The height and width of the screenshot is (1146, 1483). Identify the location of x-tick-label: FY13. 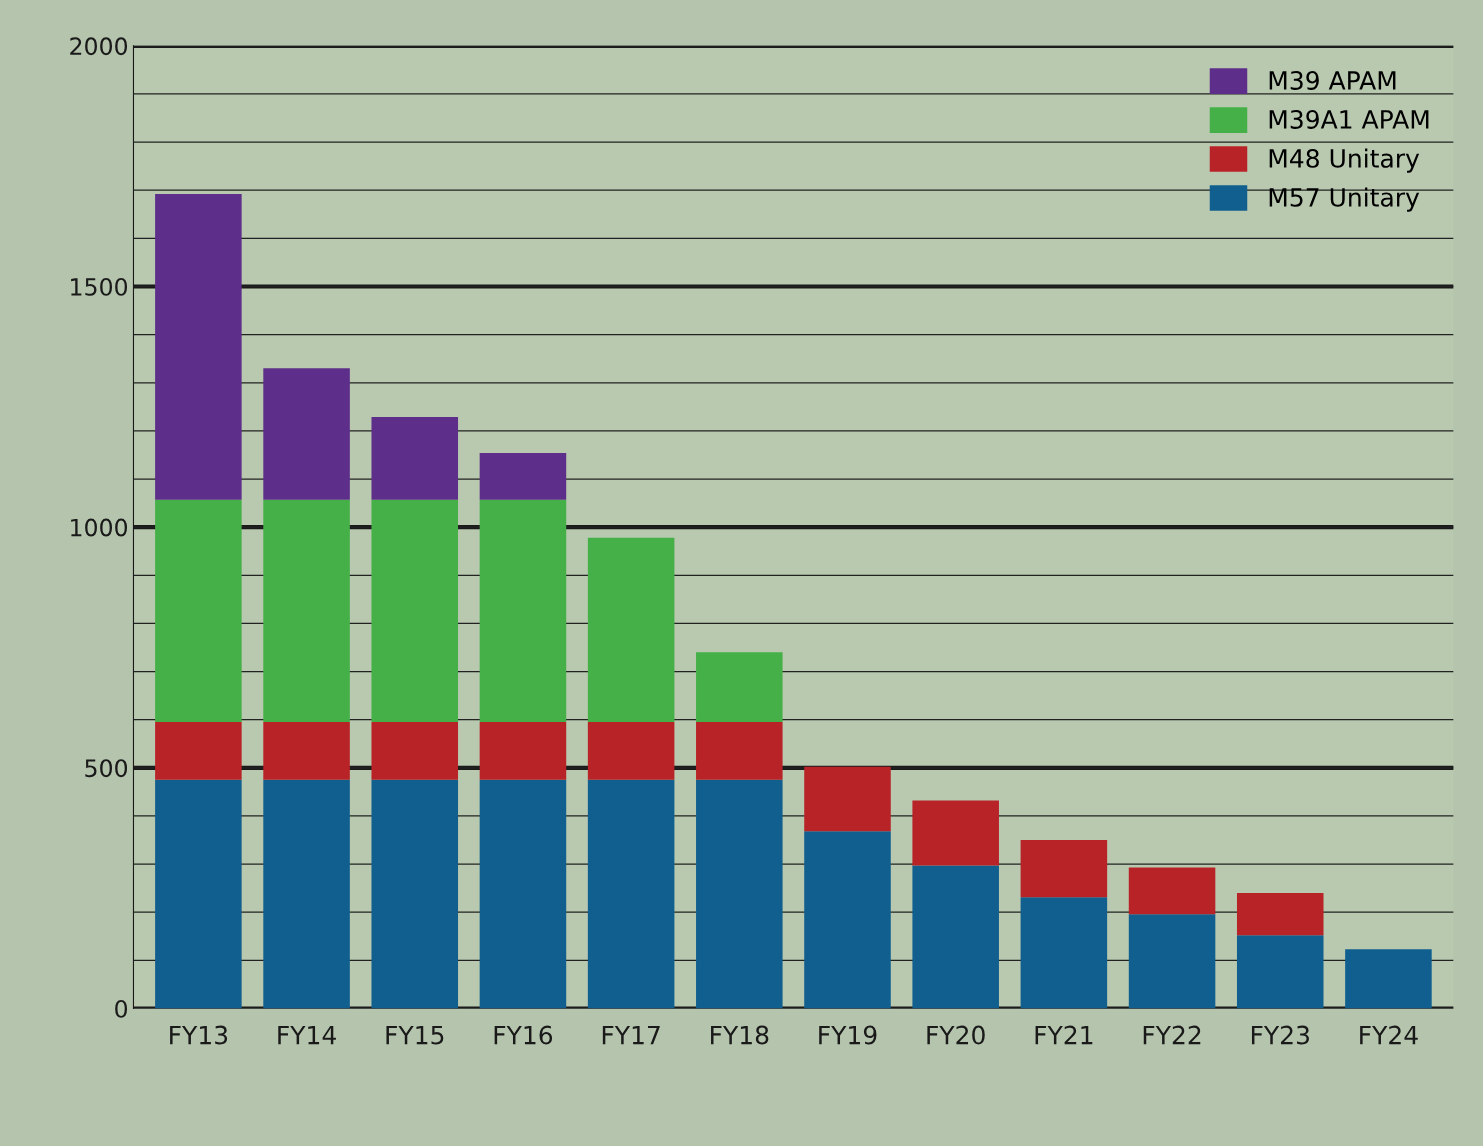
(199, 1035).